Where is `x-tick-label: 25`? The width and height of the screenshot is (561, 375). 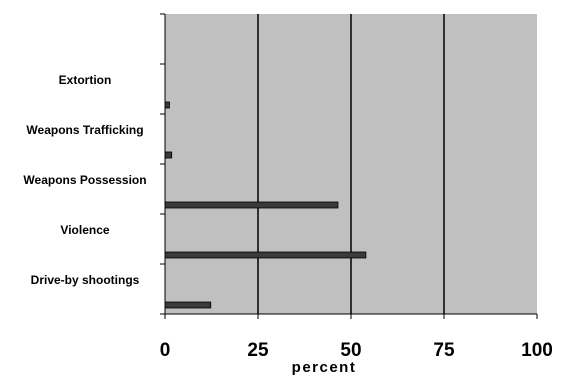 x-tick-label: 25 is located at coordinates (258, 350).